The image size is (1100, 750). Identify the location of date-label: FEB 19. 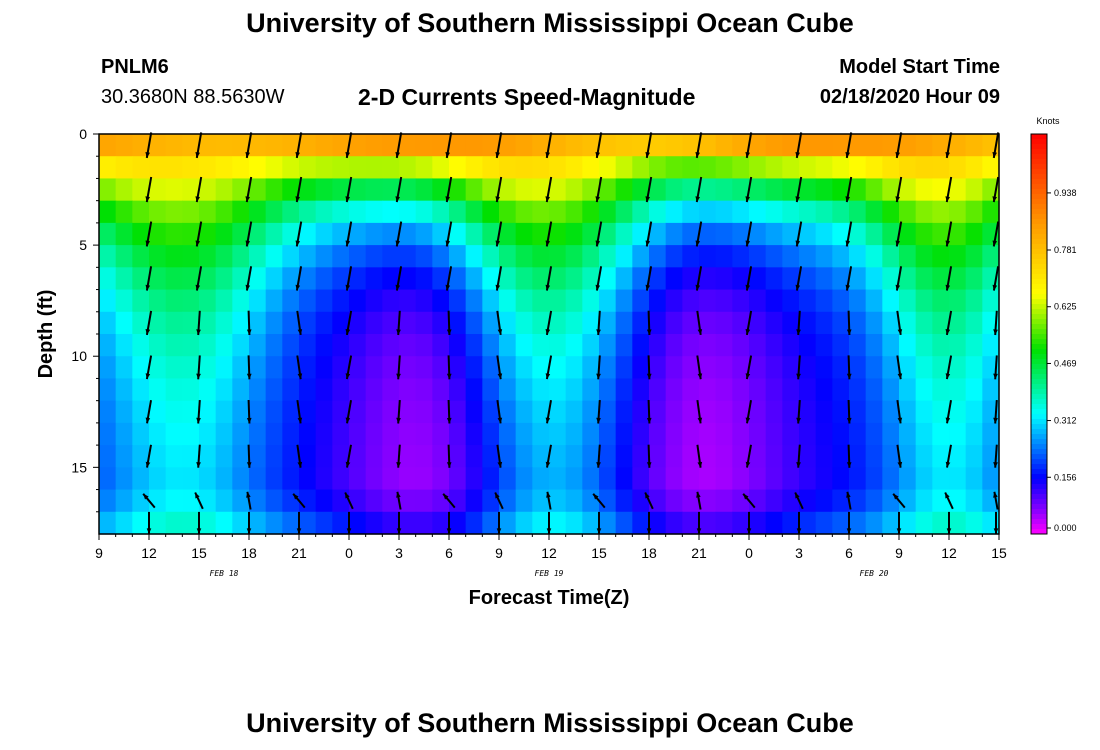
(549, 573).